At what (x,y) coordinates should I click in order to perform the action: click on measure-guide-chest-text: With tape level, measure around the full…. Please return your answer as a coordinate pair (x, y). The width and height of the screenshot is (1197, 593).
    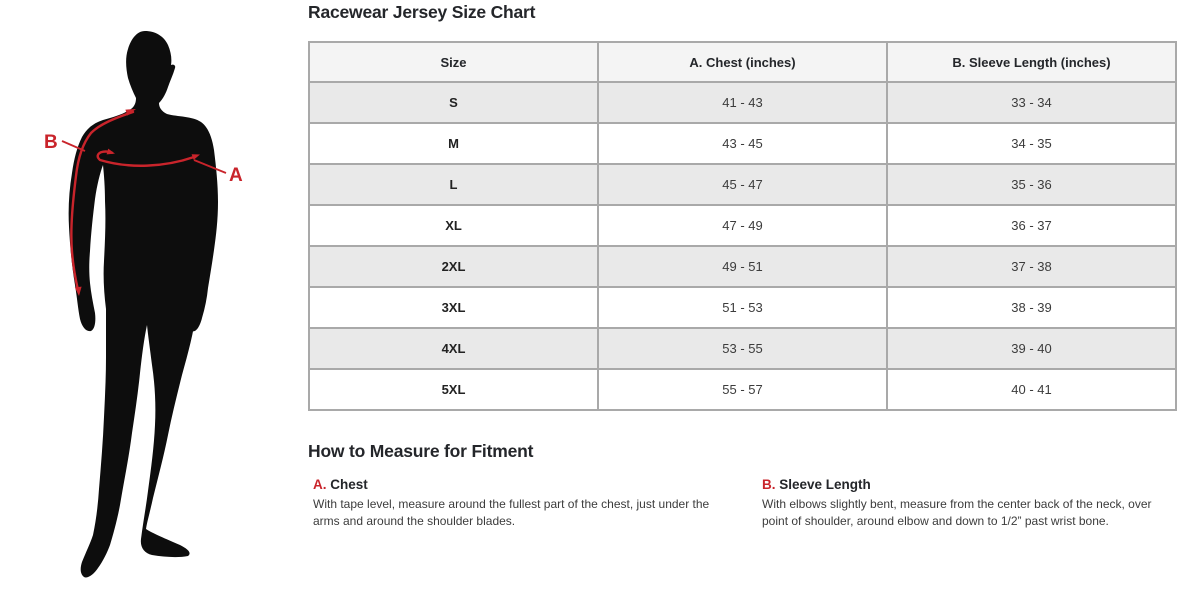
    Looking at the image, I should click on (511, 512).